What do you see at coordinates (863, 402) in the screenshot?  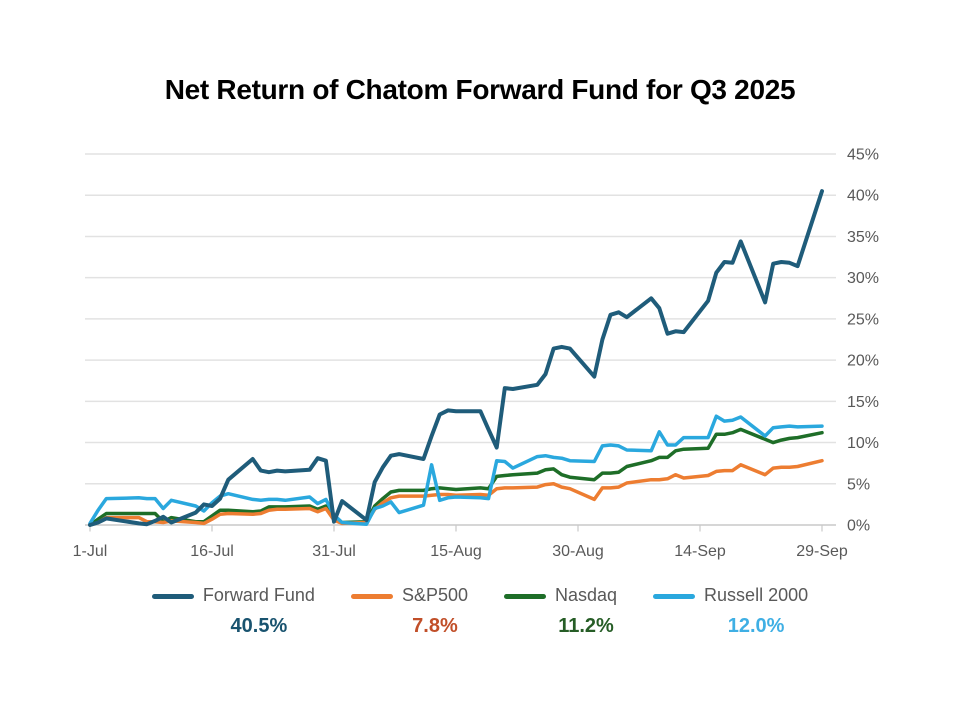 I see `y-axis-tick-label: 15%` at bounding box center [863, 402].